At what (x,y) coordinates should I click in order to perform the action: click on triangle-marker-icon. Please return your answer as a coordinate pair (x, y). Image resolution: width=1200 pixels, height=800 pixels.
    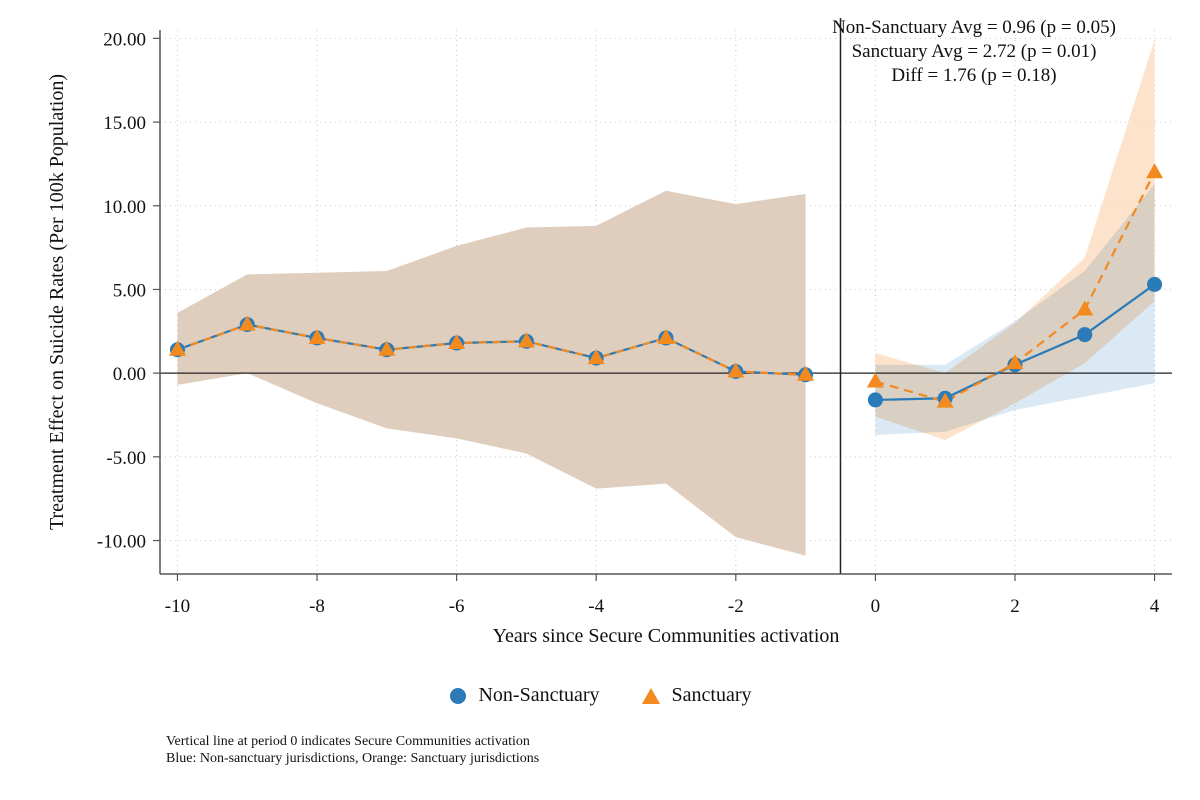
    Looking at the image, I should click on (650, 695).